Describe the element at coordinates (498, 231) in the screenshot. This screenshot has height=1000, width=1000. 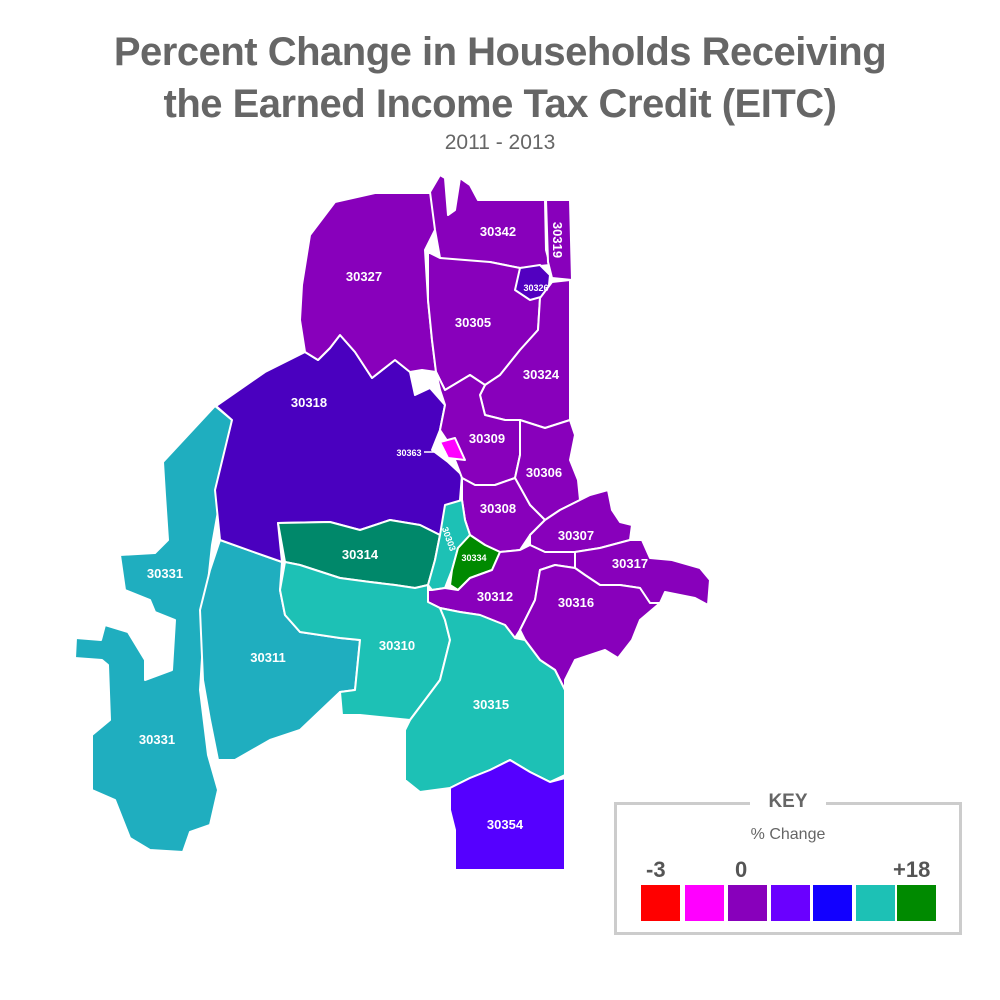
I see `zip-label-30342: 30342` at that location.